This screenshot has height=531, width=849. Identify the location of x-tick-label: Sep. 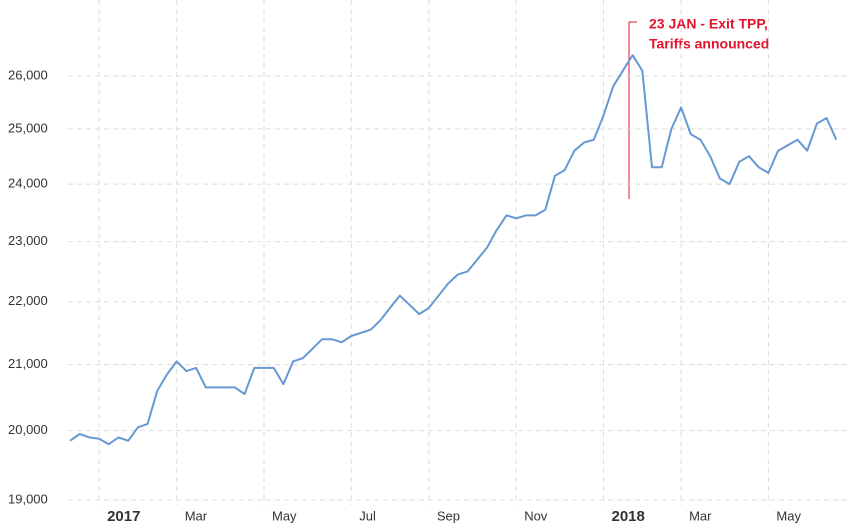
(448, 515).